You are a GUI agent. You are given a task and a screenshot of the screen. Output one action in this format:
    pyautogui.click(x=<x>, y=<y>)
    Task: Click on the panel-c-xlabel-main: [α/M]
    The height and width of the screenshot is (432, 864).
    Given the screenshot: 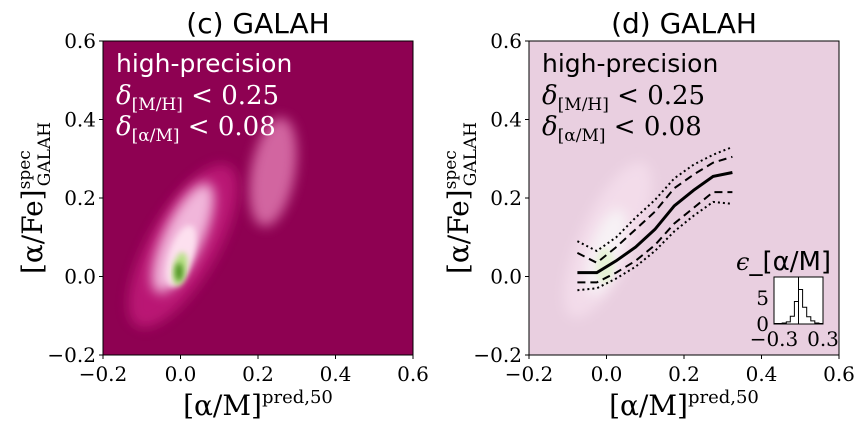 What is the action you would take?
    pyautogui.click(x=222, y=405)
    